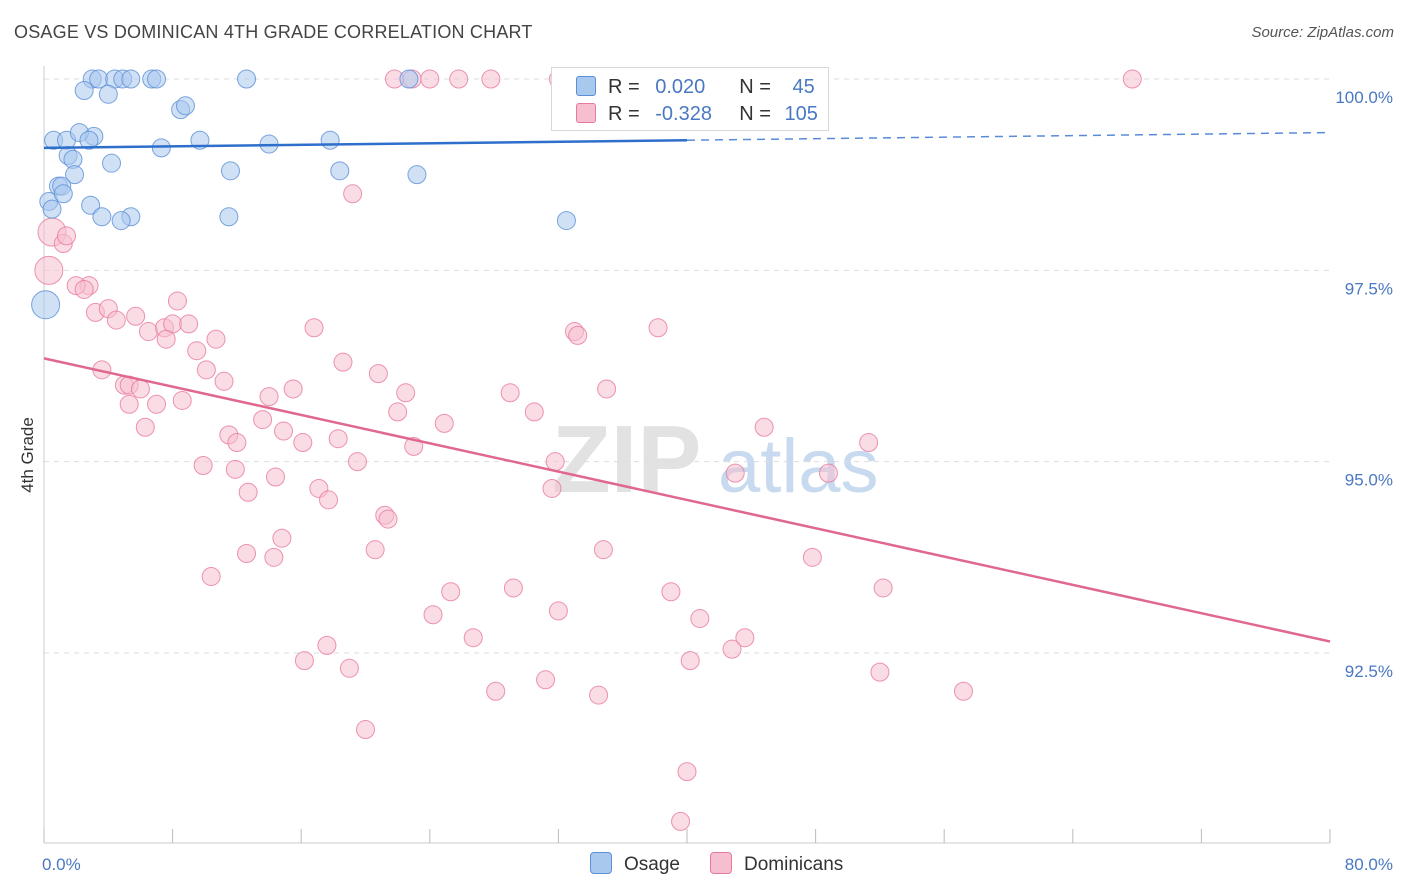 The image size is (1406, 892). Describe the element at coordinates (703, 865) in the screenshot. I see `series-legend: Osage Dominicans` at that location.